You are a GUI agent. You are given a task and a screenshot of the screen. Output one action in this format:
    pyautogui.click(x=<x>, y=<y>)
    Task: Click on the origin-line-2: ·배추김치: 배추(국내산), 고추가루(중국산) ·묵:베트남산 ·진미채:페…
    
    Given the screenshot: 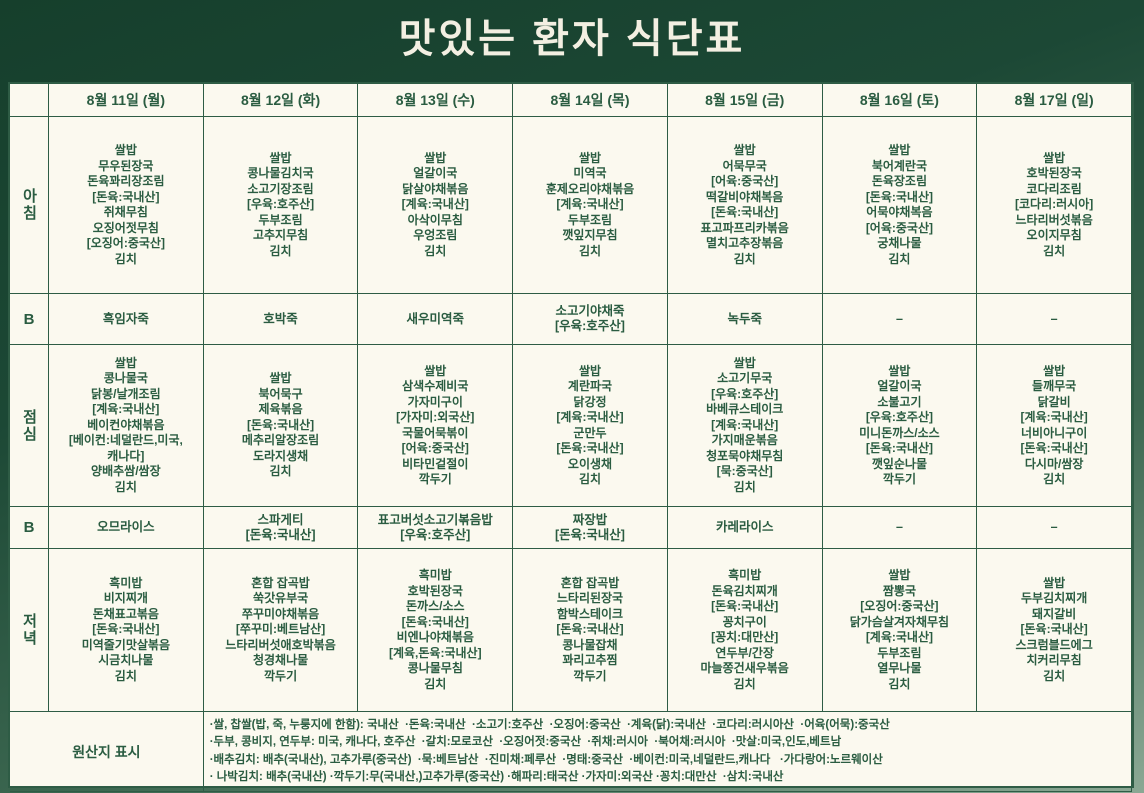 What is the action you would take?
    pyautogui.click(x=546, y=759)
    